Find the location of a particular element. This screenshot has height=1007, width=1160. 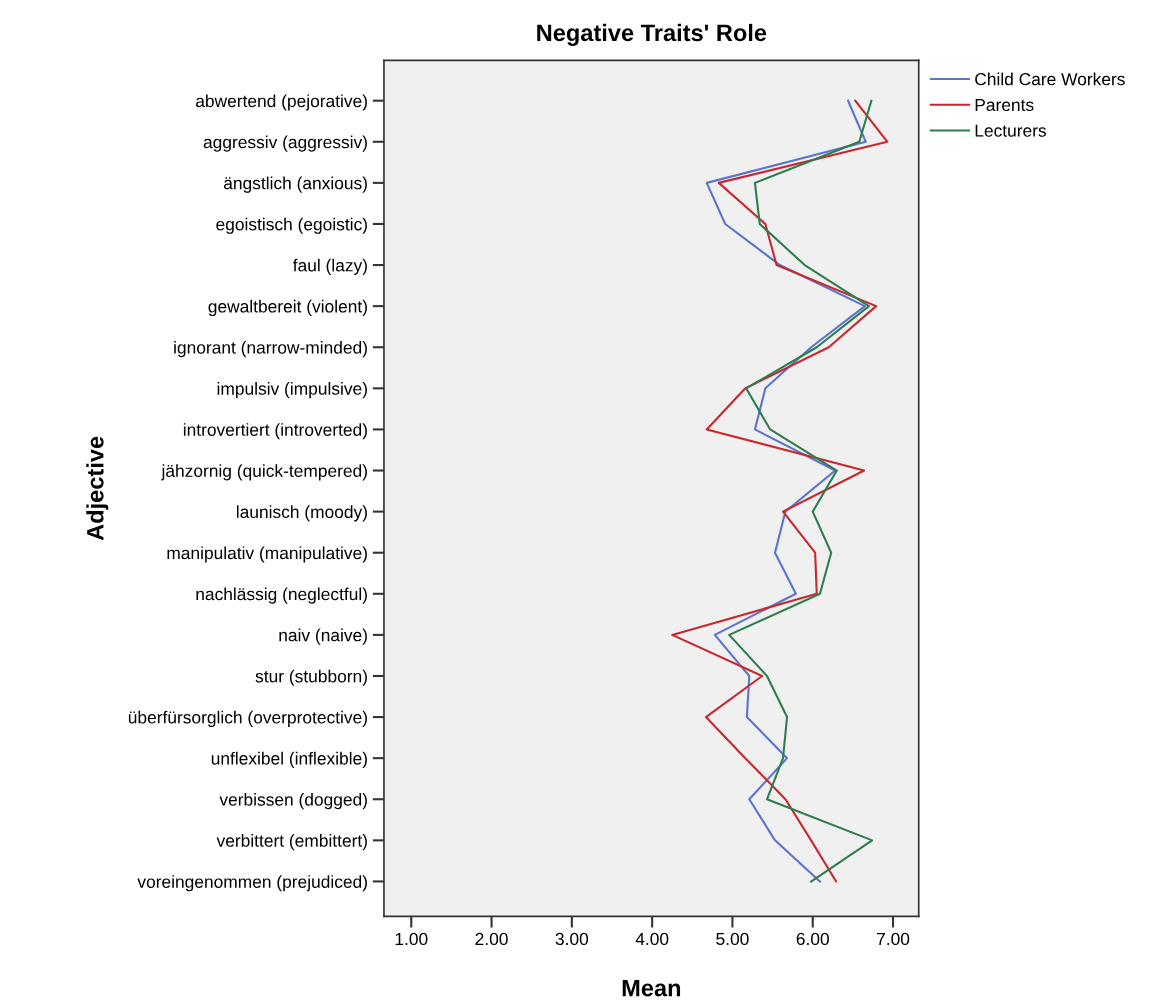

x-tick-label: 3.00 is located at coordinates (572, 939).